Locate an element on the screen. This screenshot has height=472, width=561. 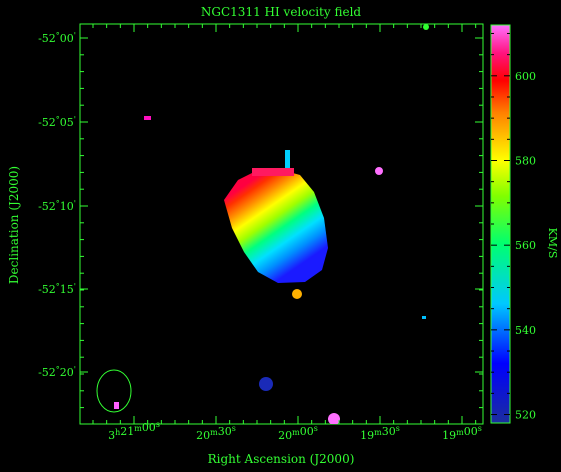
colorbar-tick-label: 600 is located at coordinates (525, 76).